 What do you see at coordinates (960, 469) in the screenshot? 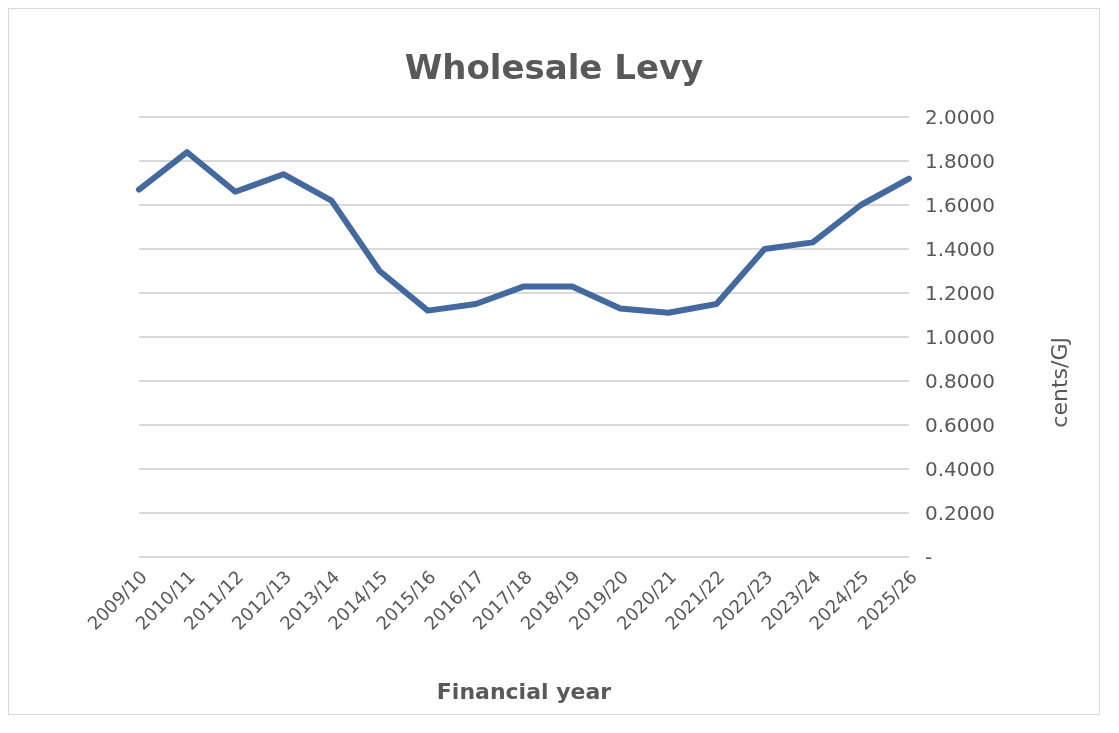
I see `y-tick-label: 0.4000` at bounding box center [960, 469].